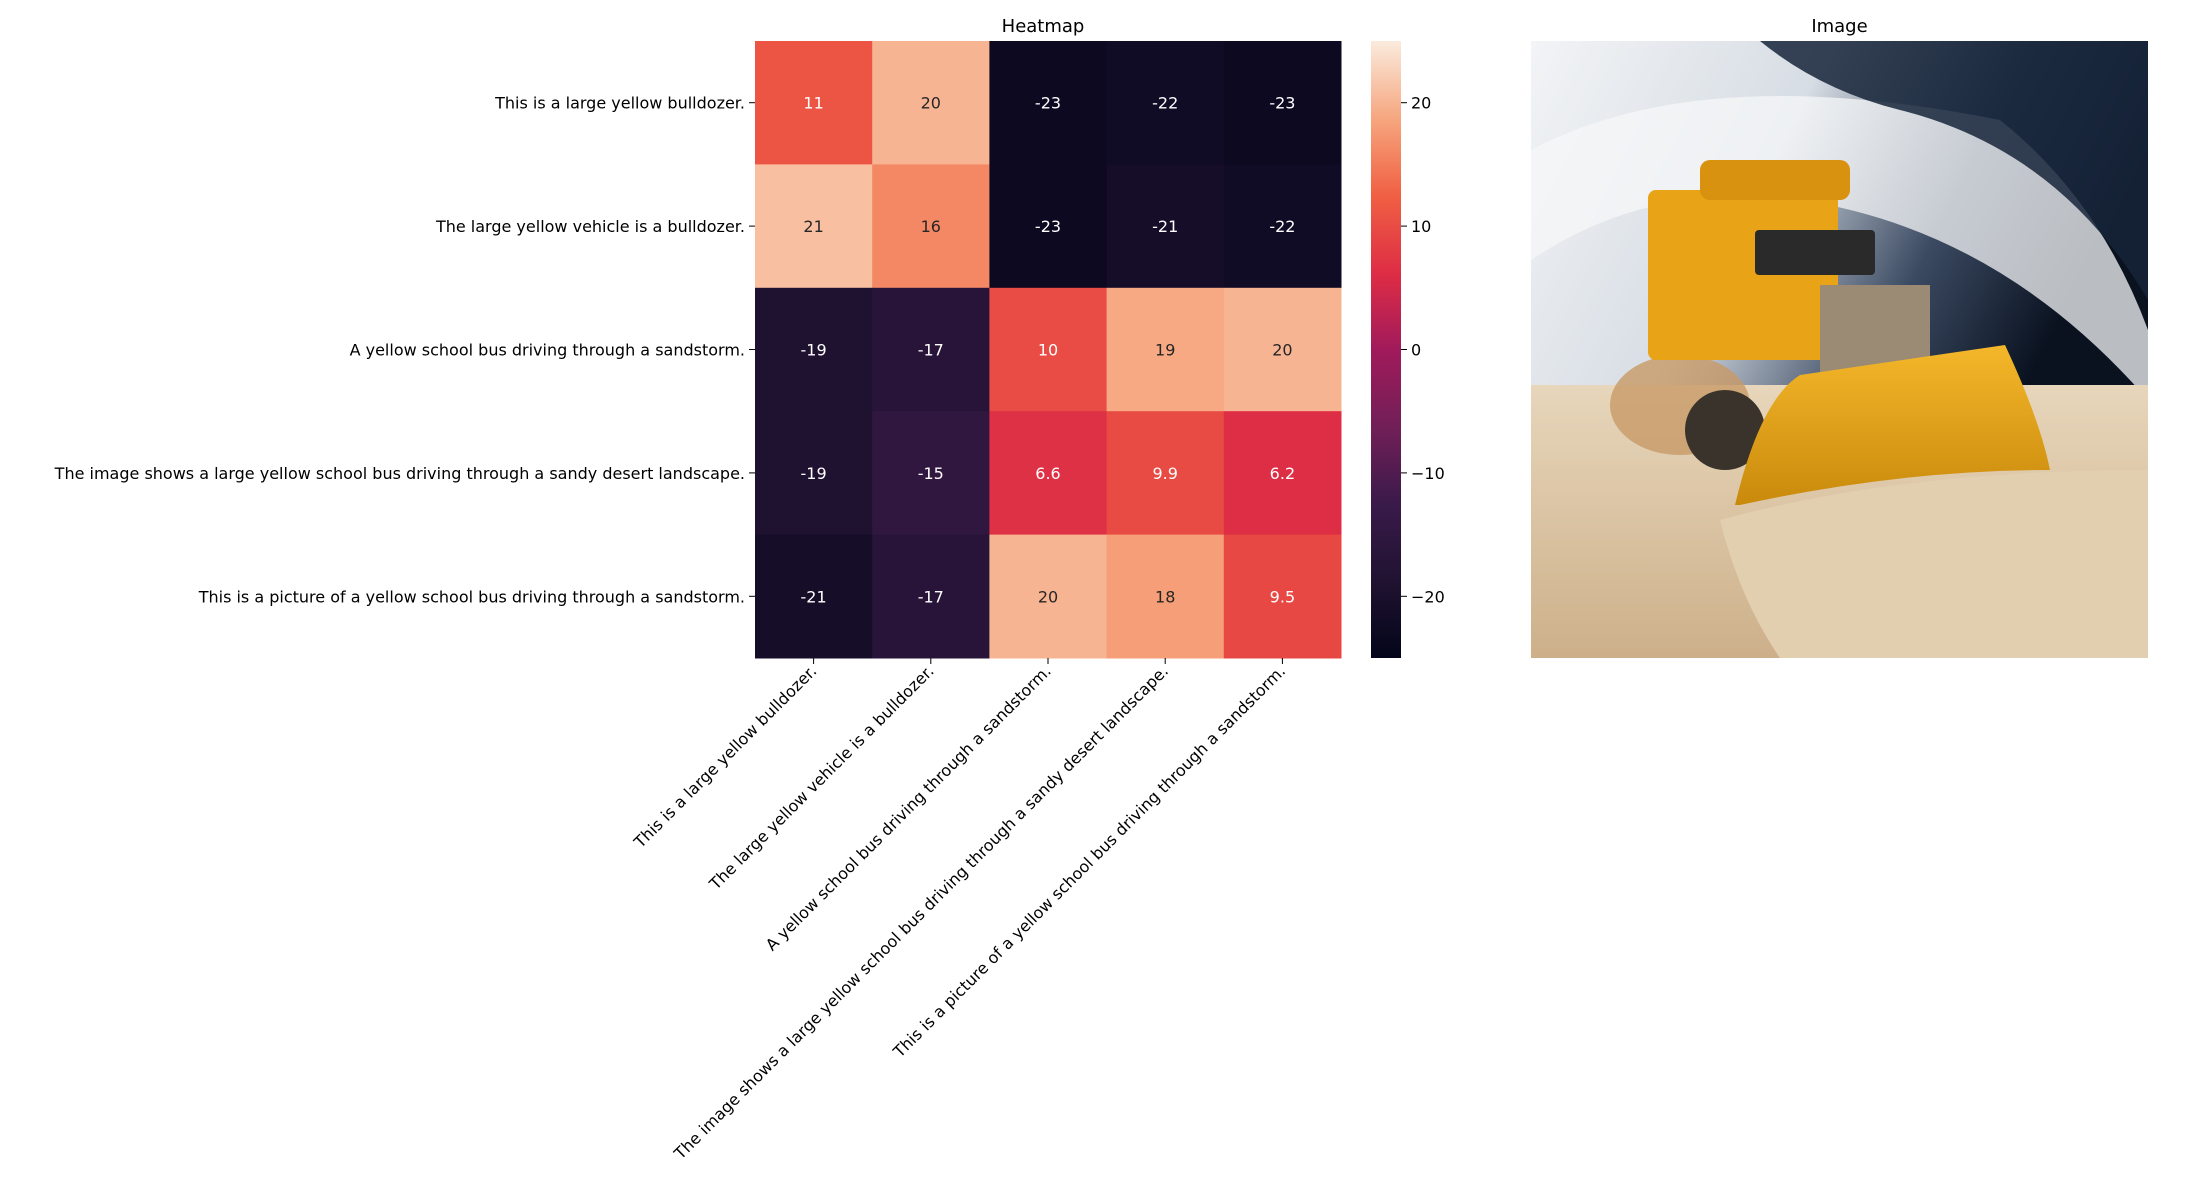 The height and width of the screenshot is (1200, 2200). What do you see at coordinates (725, 756) in the screenshot?
I see `x-tick-label: This is a large yellow bulldozer.` at bounding box center [725, 756].